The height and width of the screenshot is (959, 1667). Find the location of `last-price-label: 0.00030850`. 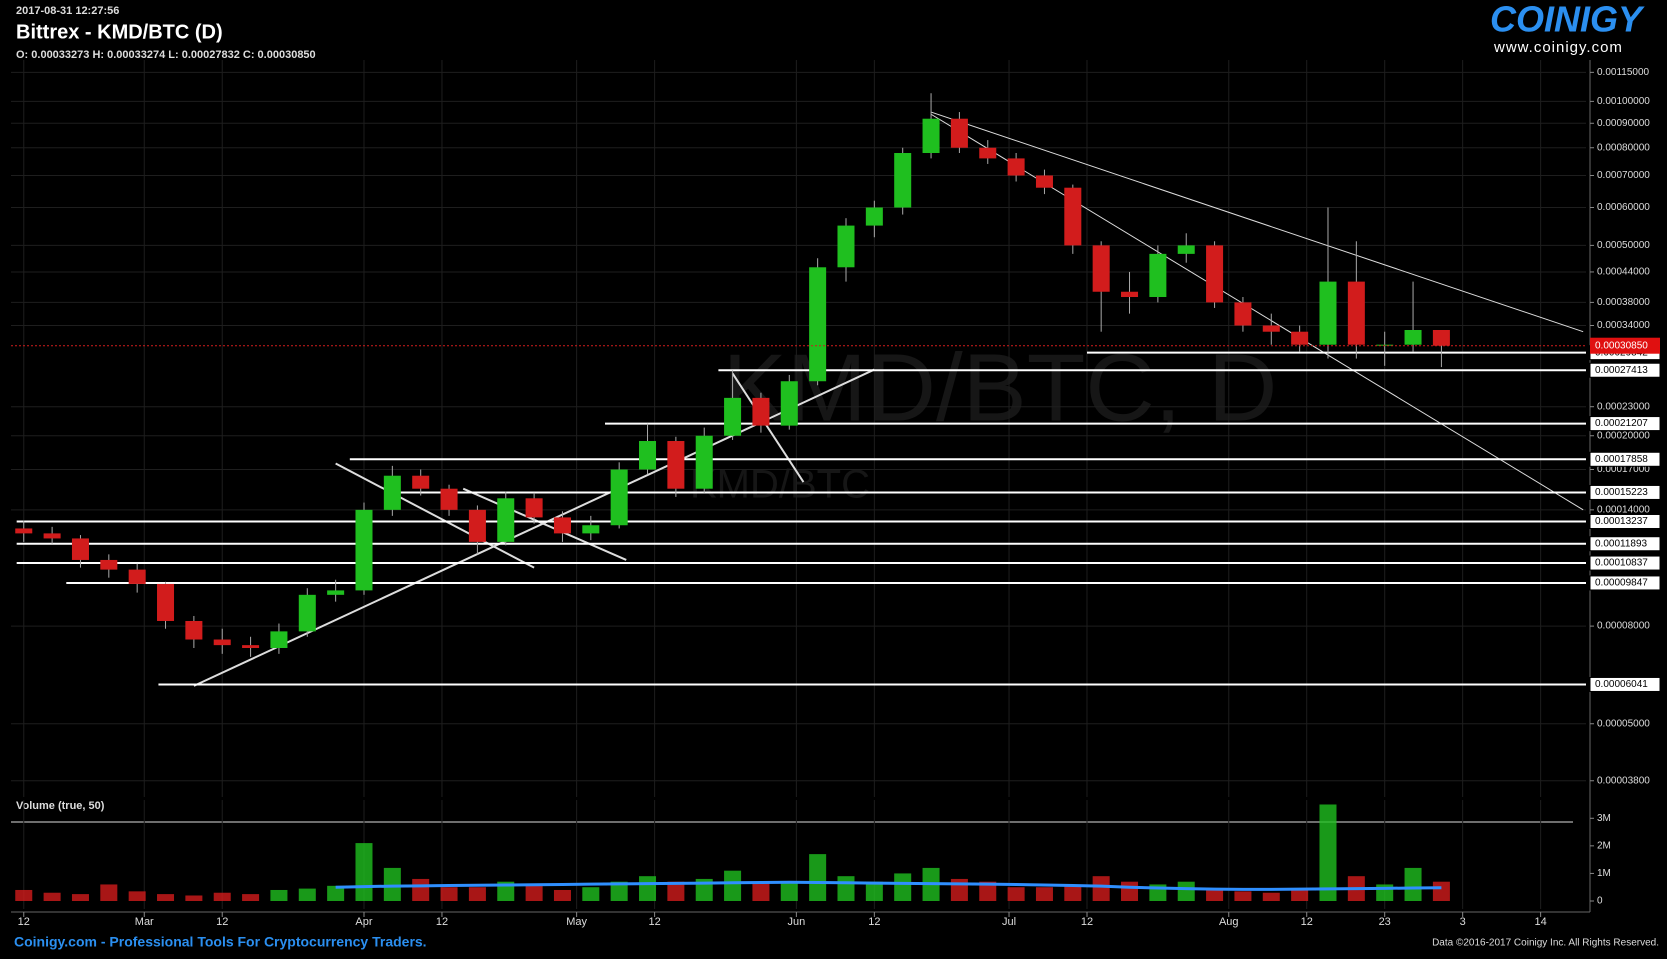

last-price-label: 0.00030850 is located at coordinates (1621, 345).